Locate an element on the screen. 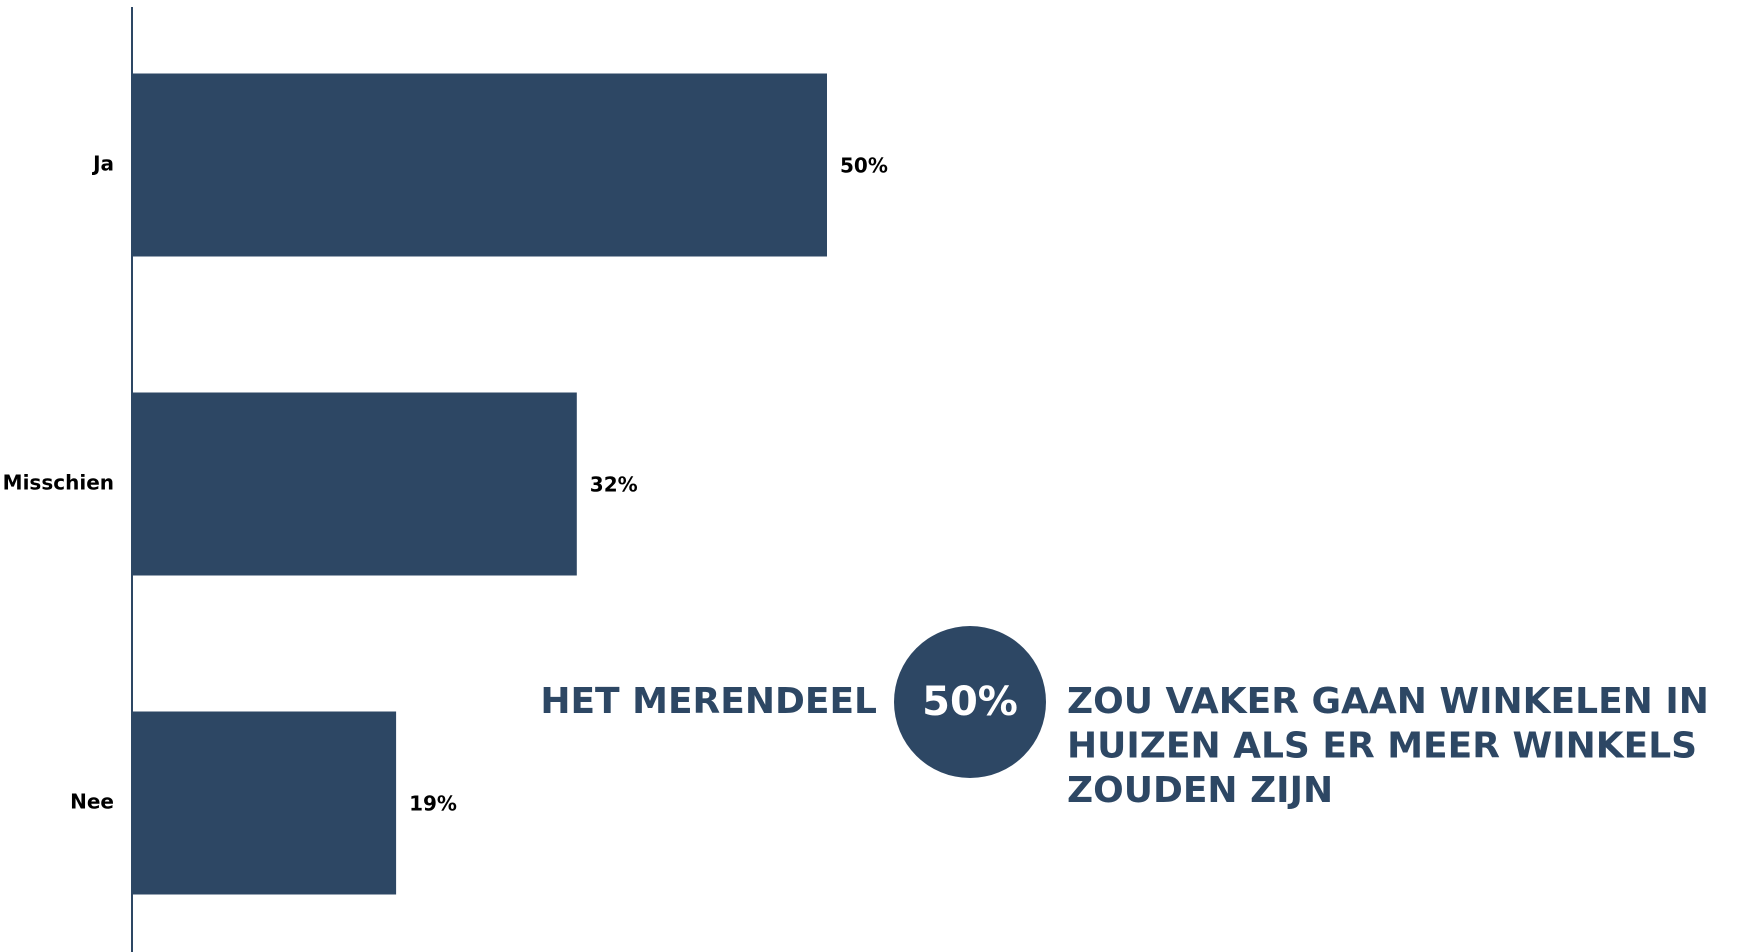 The width and height of the screenshot is (1763, 952). category-label: Misschien is located at coordinates (58, 483).